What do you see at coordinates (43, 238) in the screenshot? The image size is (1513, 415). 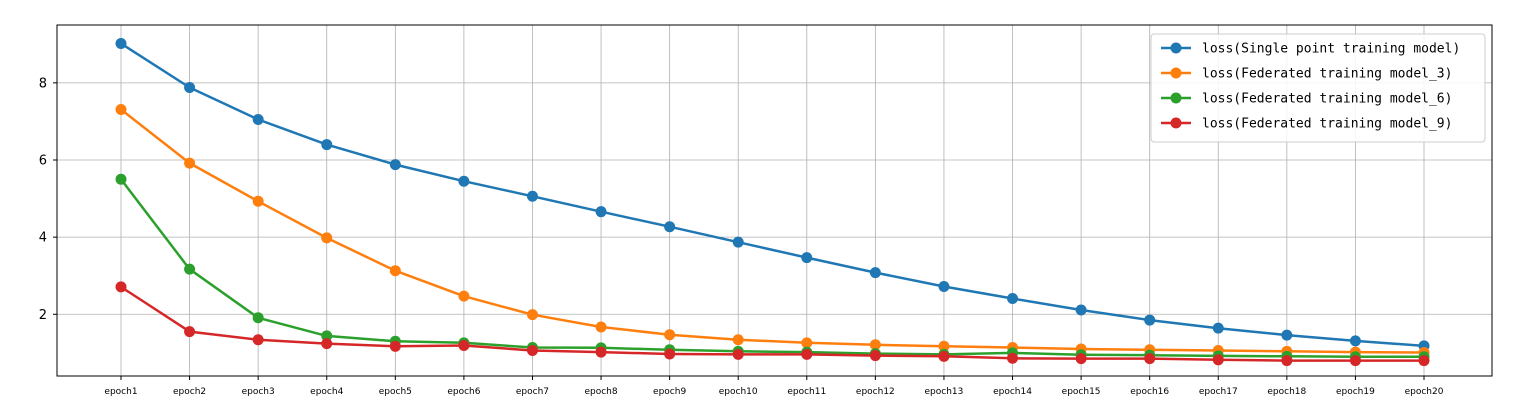 I see `y-tick-label: 4` at bounding box center [43, 238].